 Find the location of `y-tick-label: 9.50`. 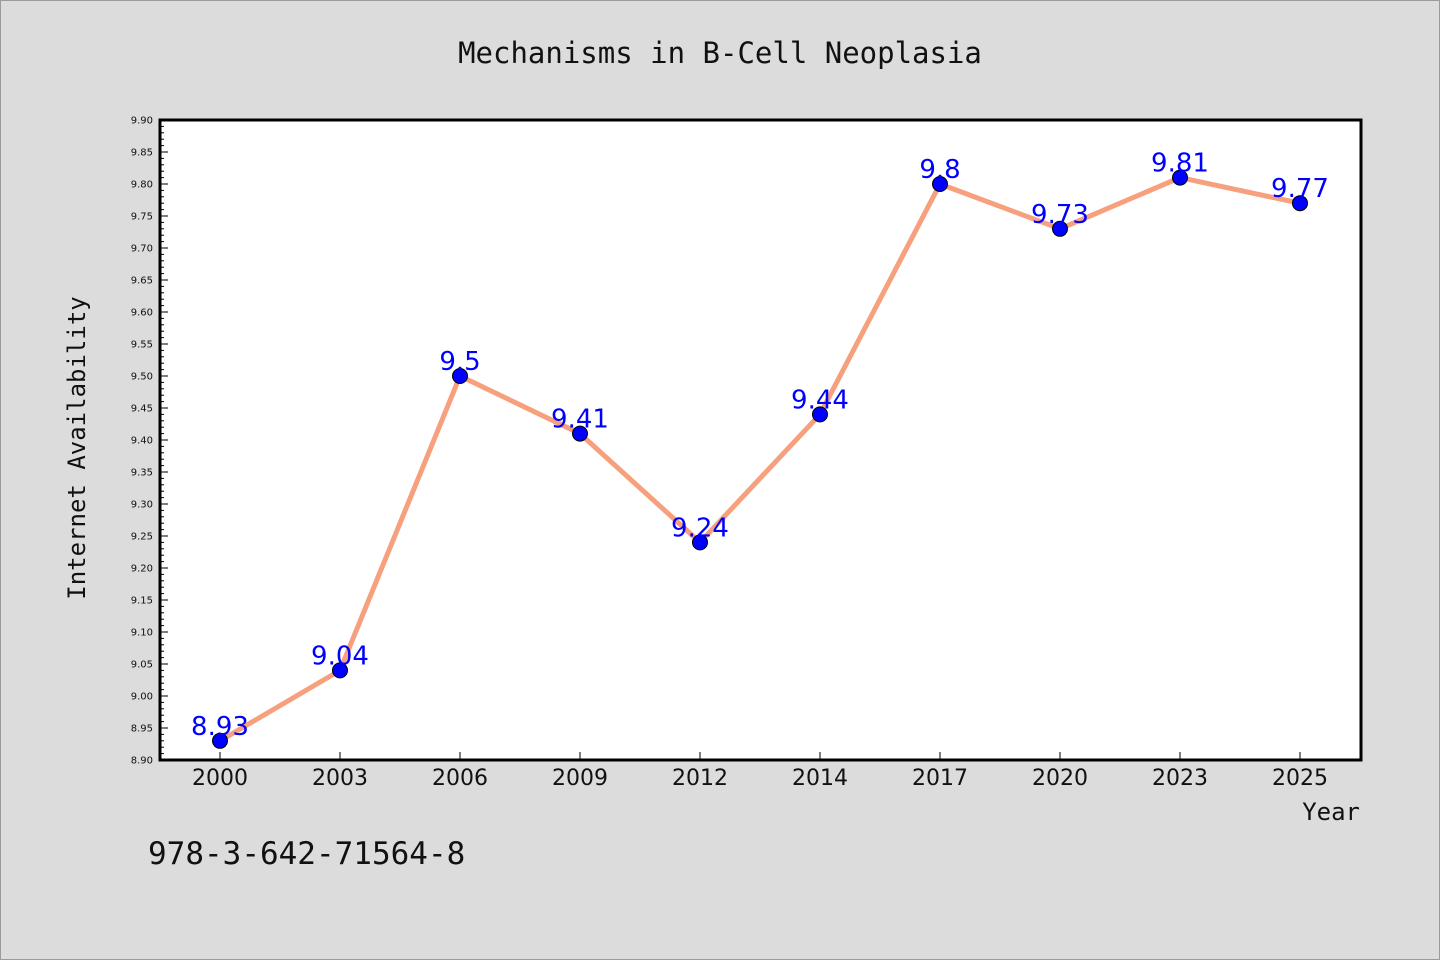

y-tick-label: 9.50 is located at coordinates (142, 377).